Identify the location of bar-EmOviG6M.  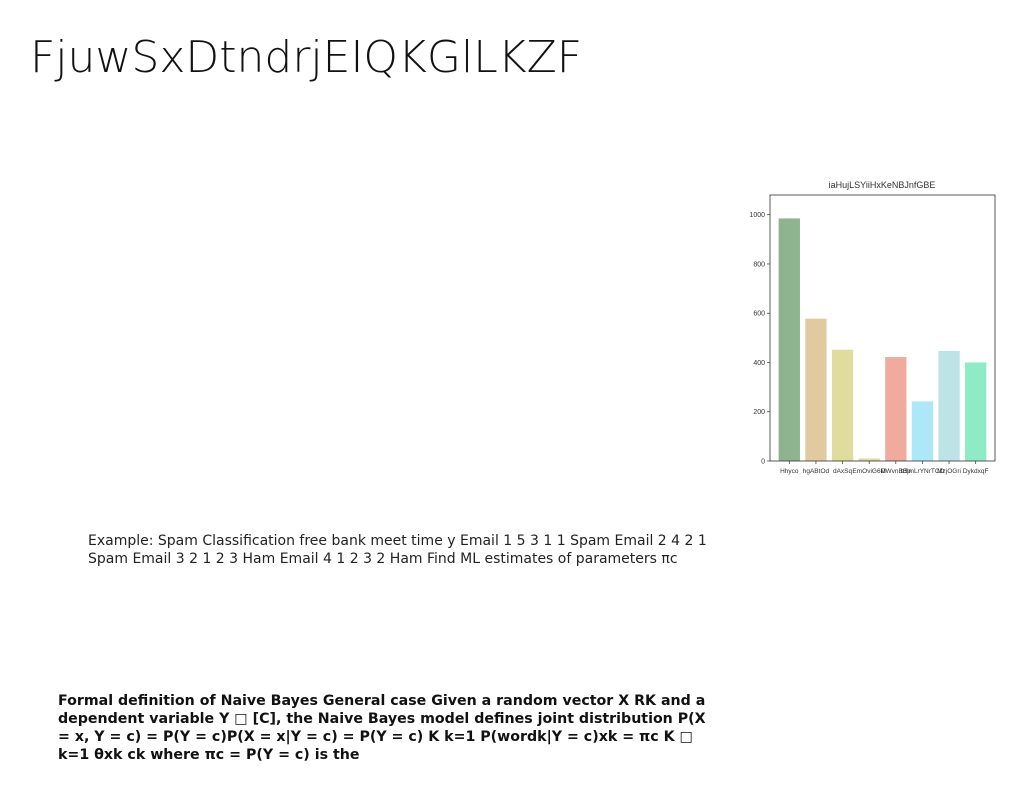
(869, 459).